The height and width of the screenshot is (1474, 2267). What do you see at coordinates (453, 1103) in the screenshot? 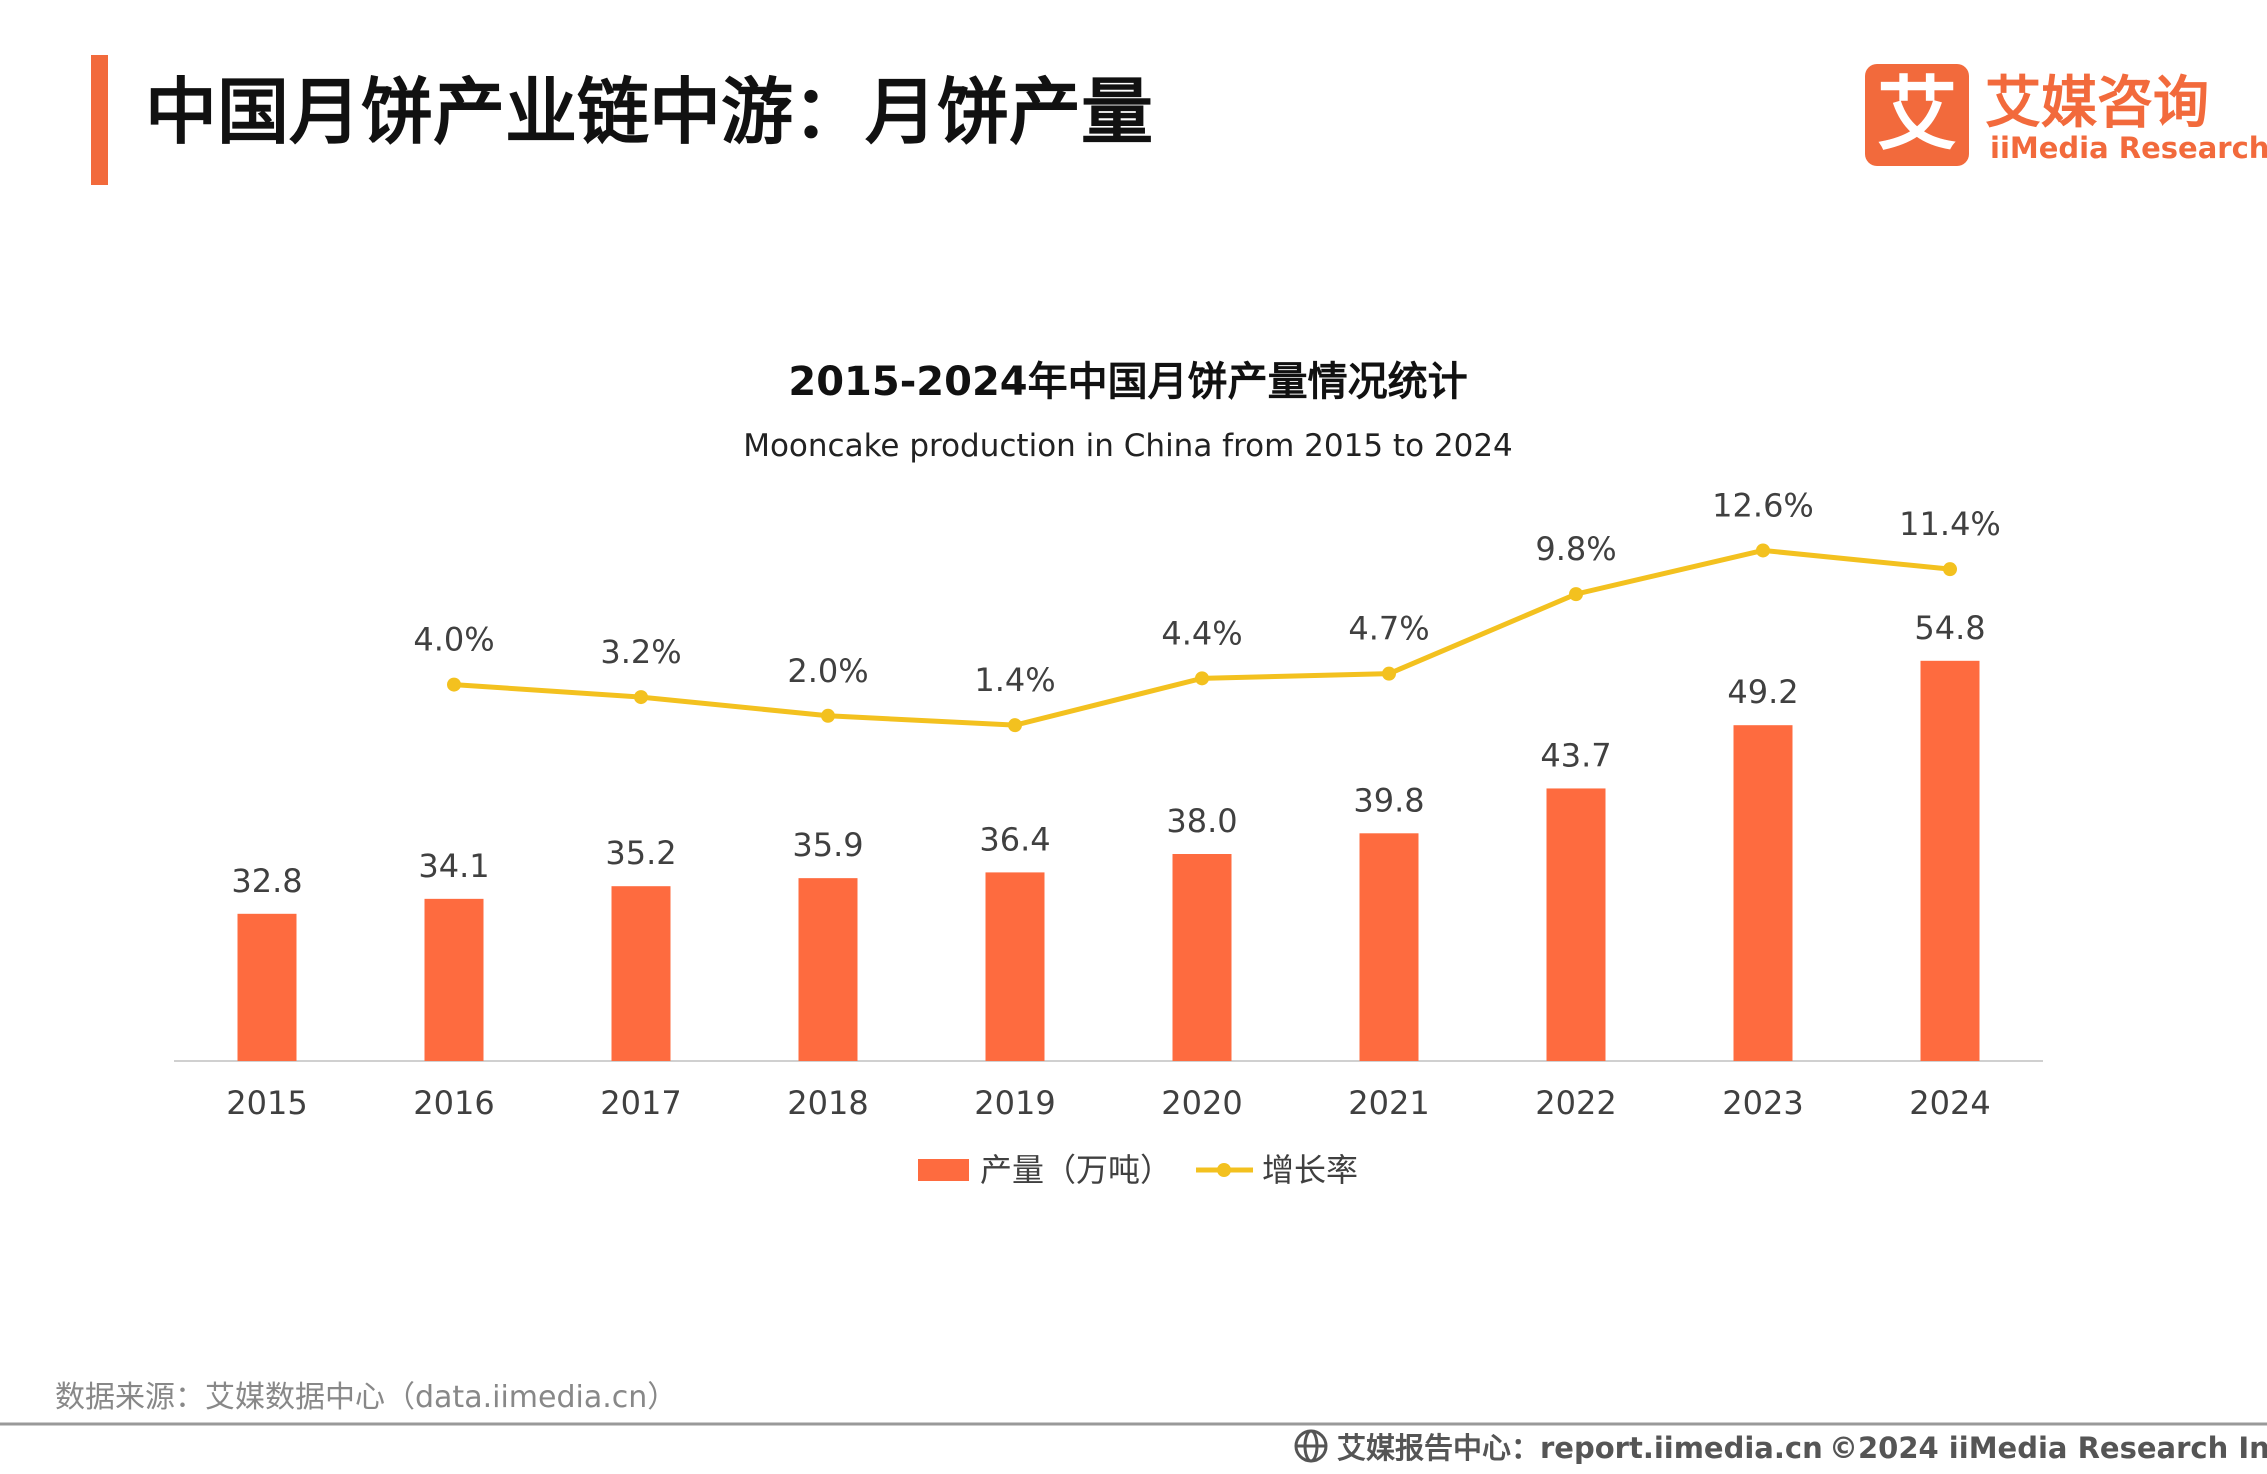
I see `x-tick-label: 2016` at bounding box center [453, 1103].